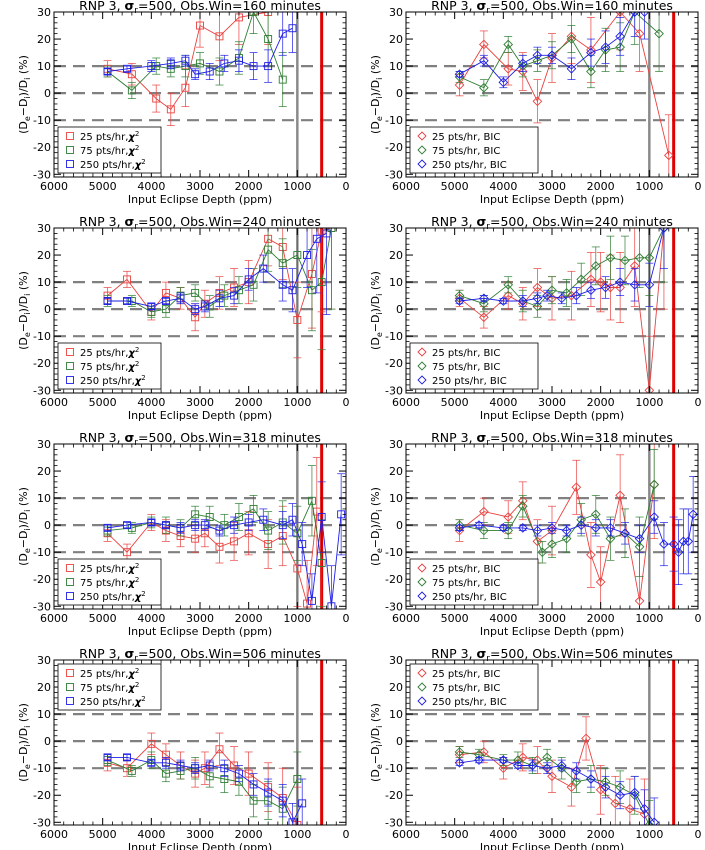  I want to click on legend-marker-diamond, so click(422, 164).